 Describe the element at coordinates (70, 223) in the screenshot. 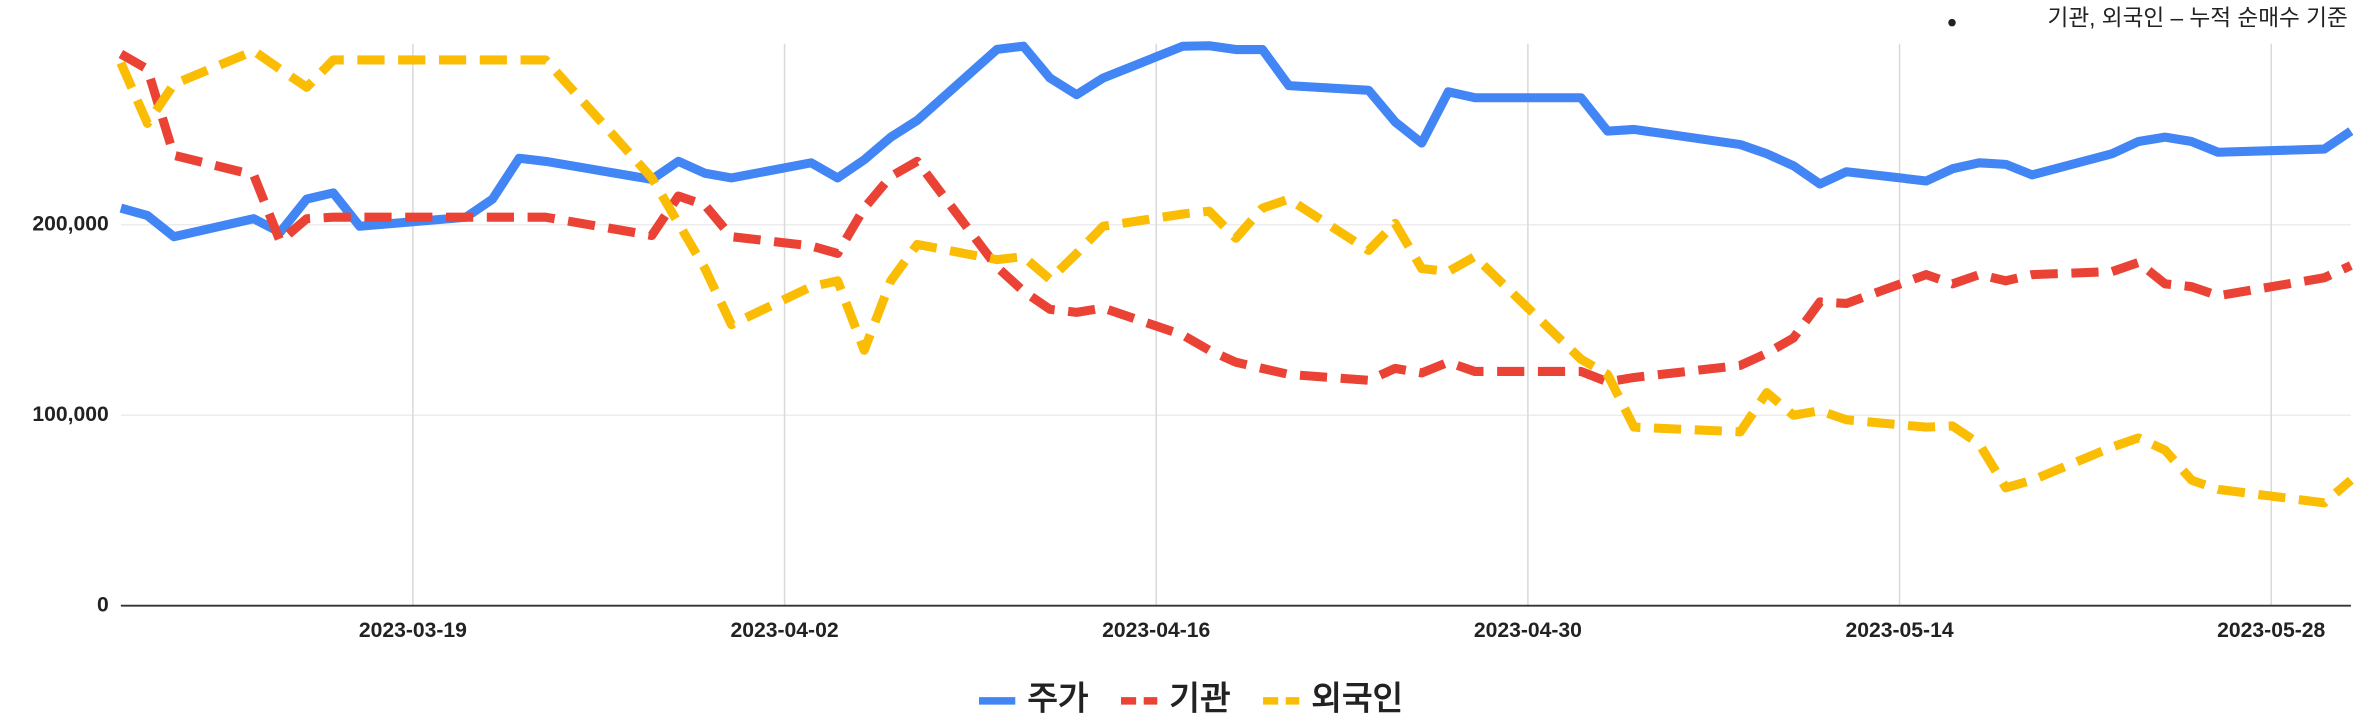

I see `y-tick-label: 200,000` at that location.